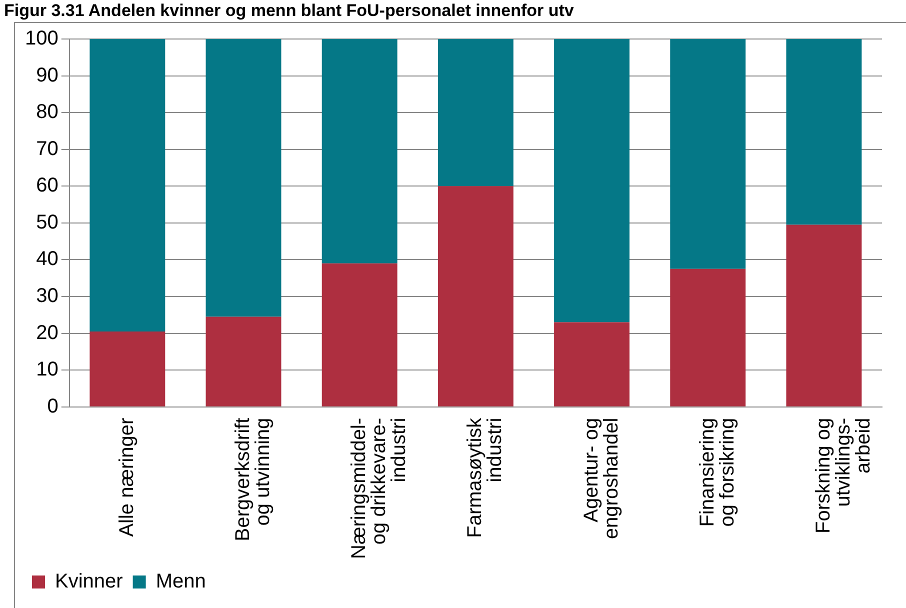 The image size is (906, 608). What do you see at coordinates (289, 11) in the screenshot?
I see `chart-title: Figur 3.31 Andelen kvinner og menn blant FoU-personalet innenfor utv` at bounding box center [289, 11].